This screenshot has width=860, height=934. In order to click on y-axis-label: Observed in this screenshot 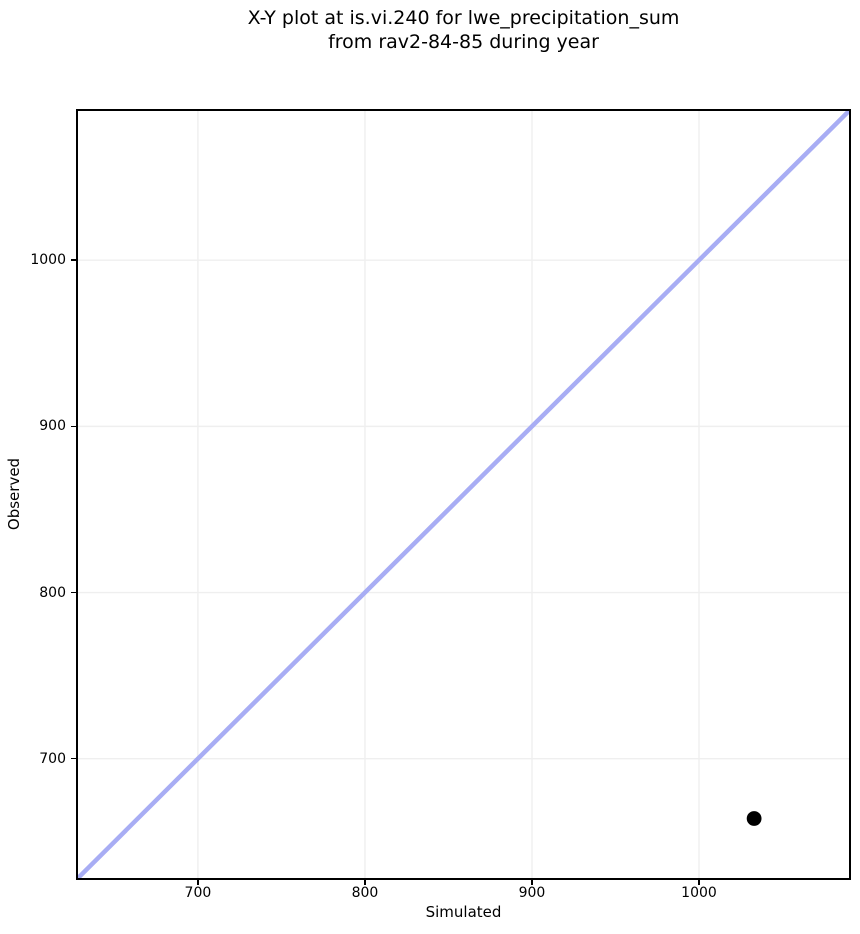, I will do `click(14, 494)`.